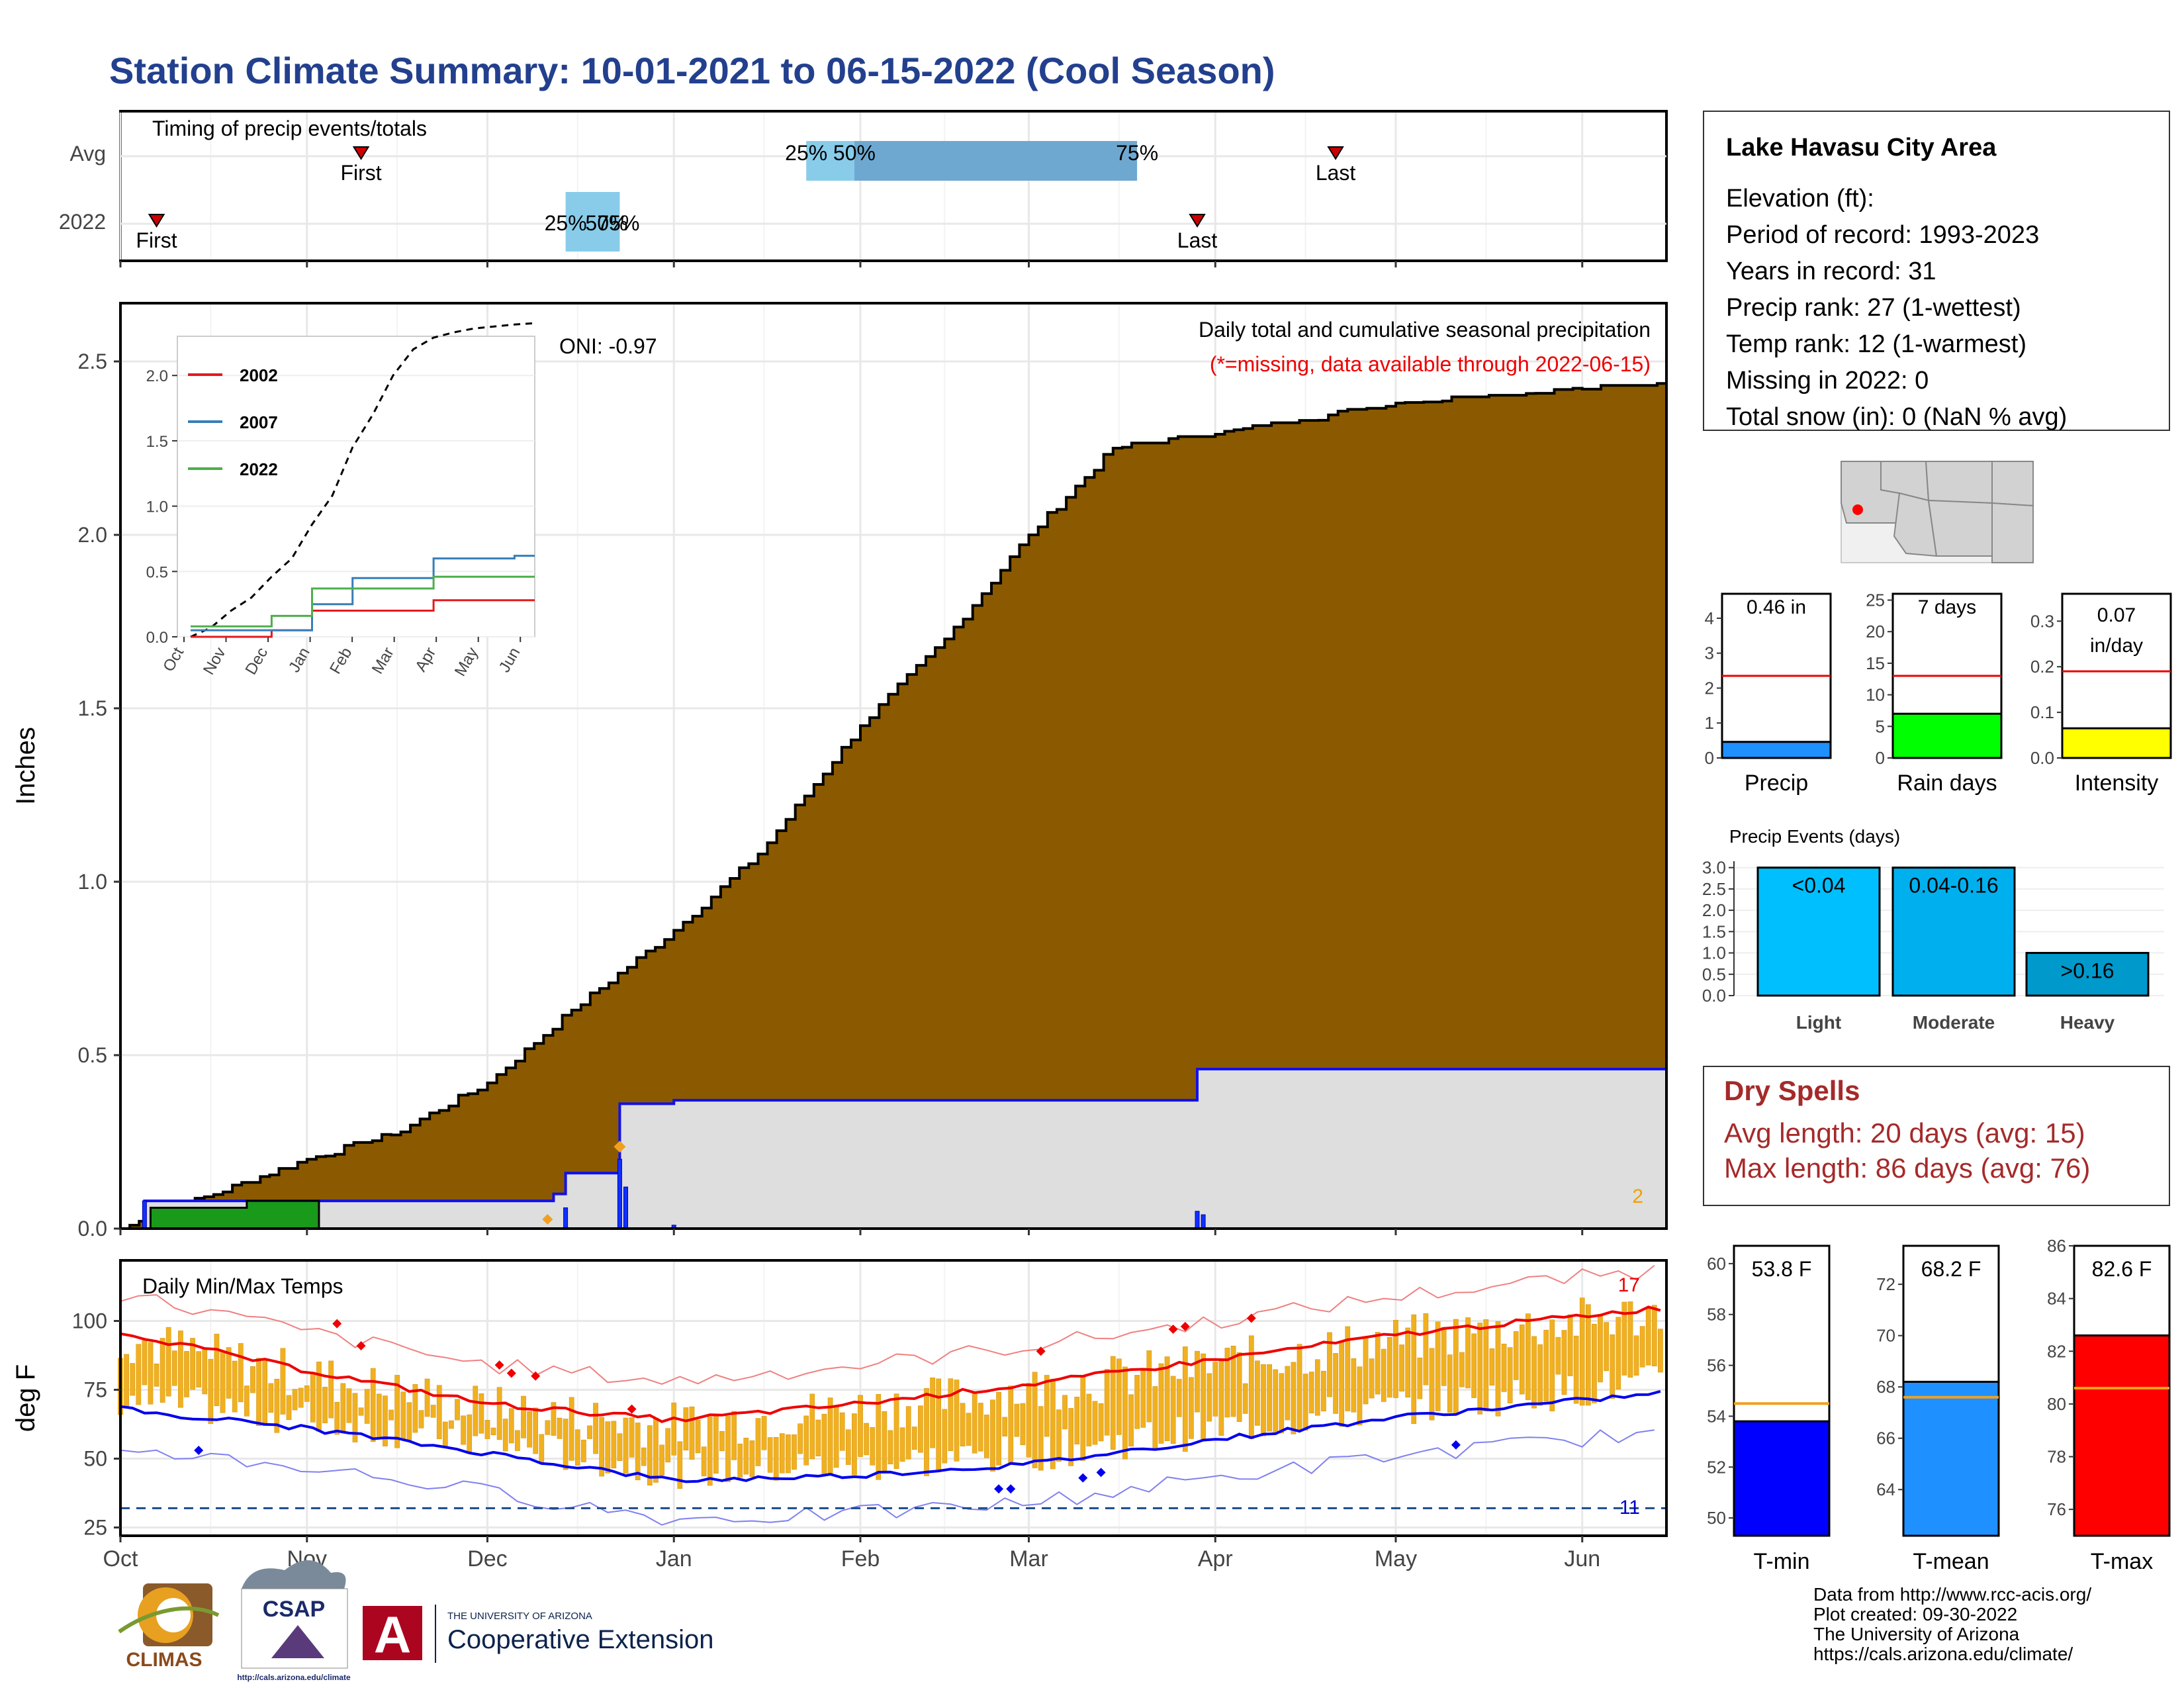  What do you see at coordinates (2087, 1022) in the screenshot?
I see `events-cat-2: Heavy` at bounding box center [2087, 1022].